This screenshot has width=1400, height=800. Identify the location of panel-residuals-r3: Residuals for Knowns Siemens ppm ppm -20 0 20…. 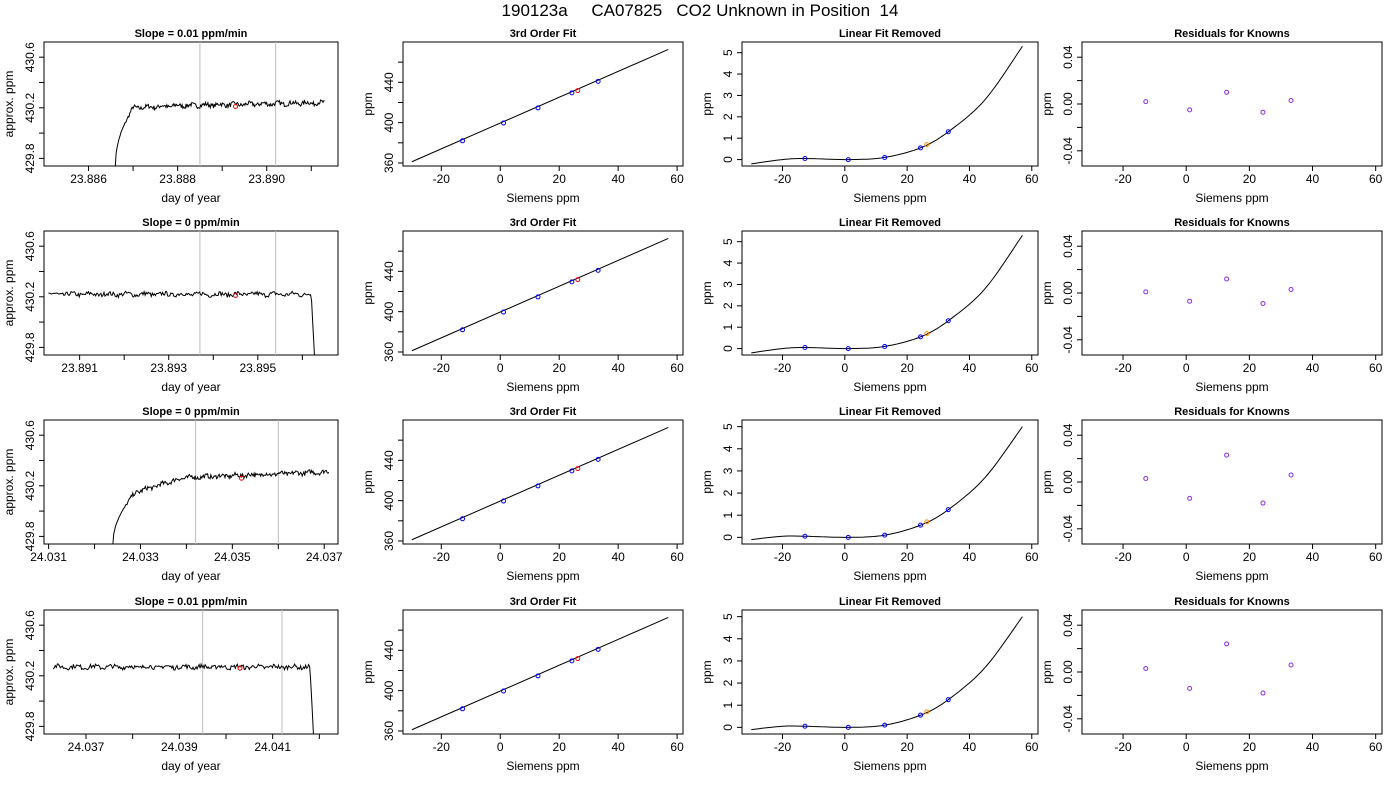
(1211, 494).